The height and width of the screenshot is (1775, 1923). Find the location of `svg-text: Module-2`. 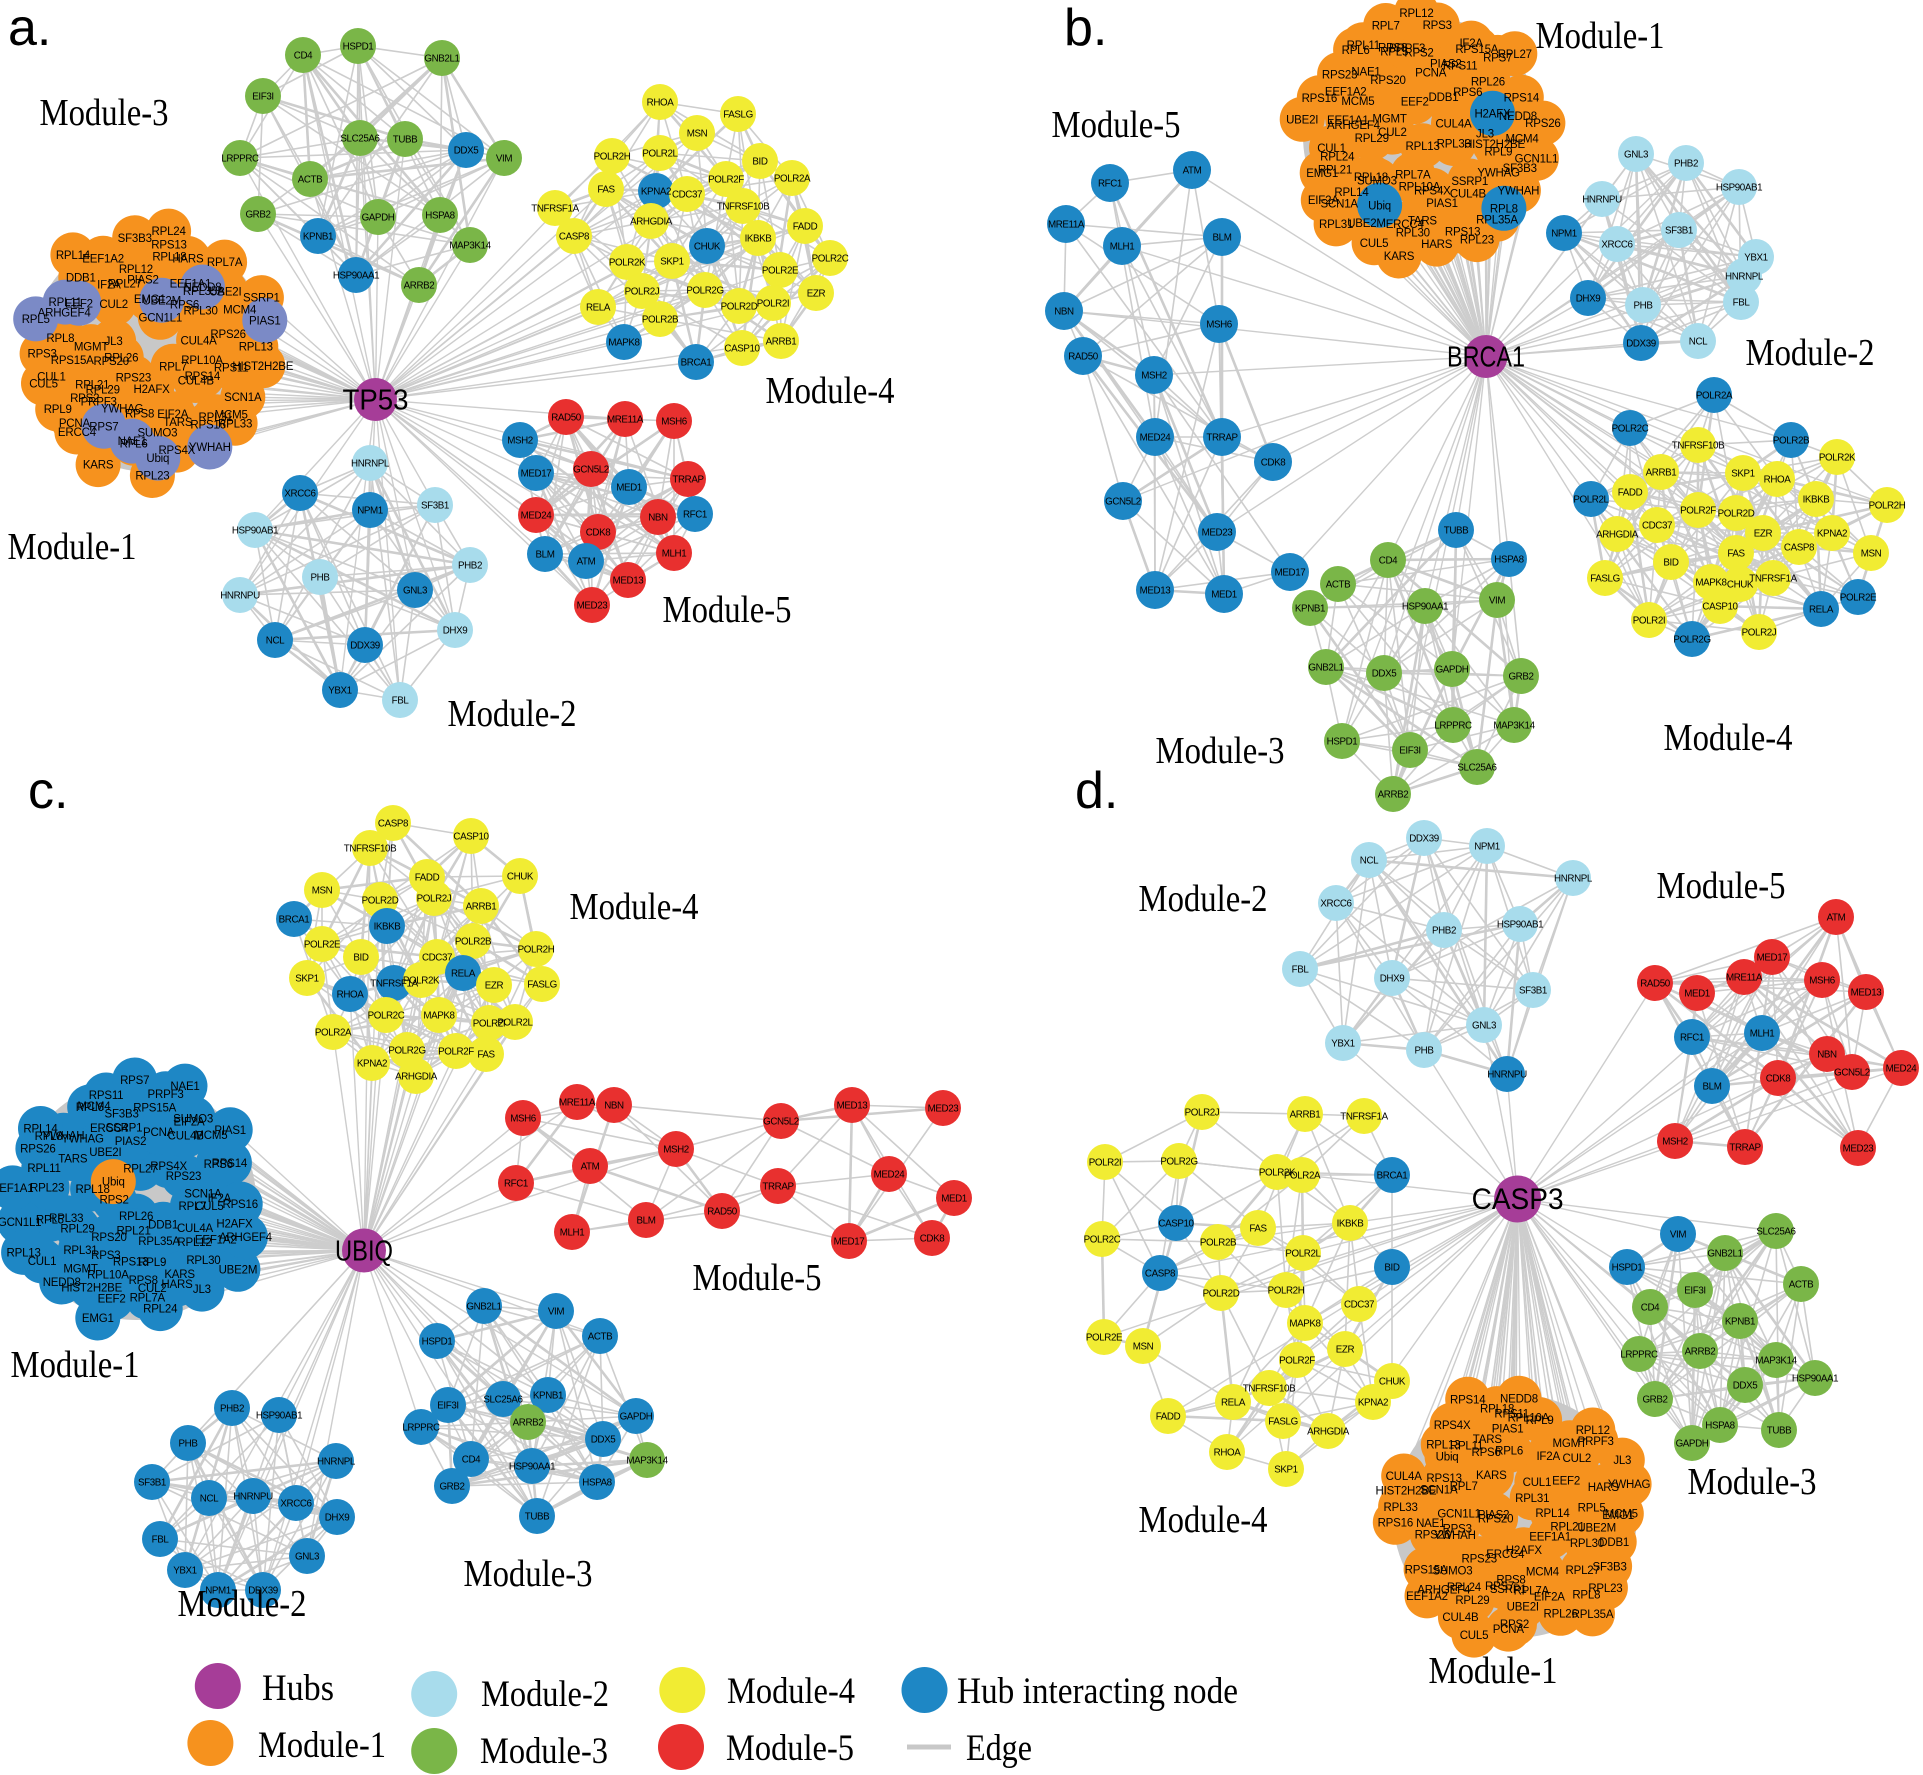

svg-text: Module-2 is located at coordinates (1203, 899).